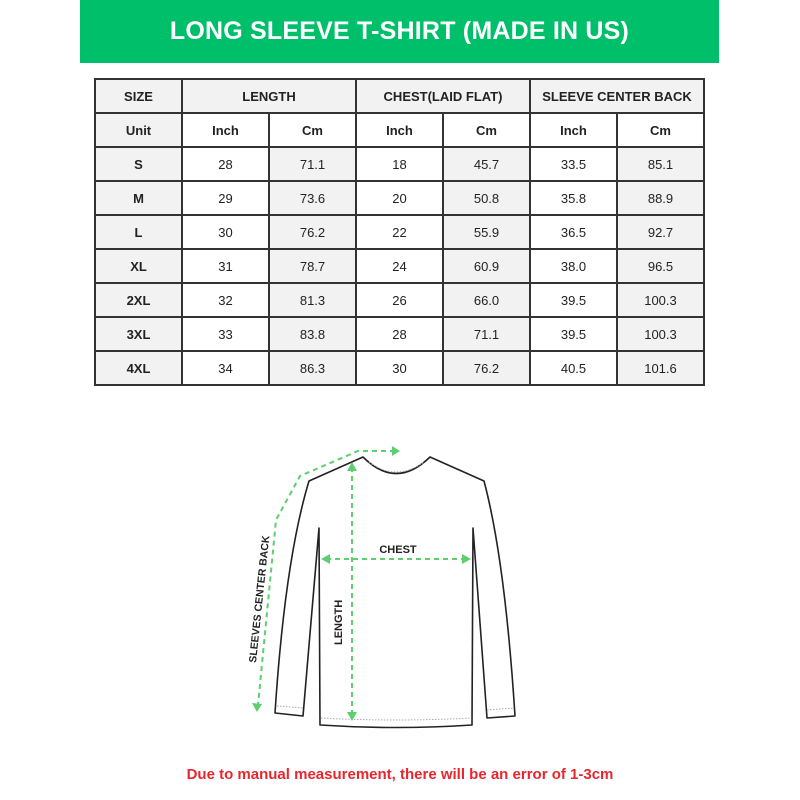 This screenshot has height=800, width=800. I want to click on value-cell: 36.5, so click(573, 232).